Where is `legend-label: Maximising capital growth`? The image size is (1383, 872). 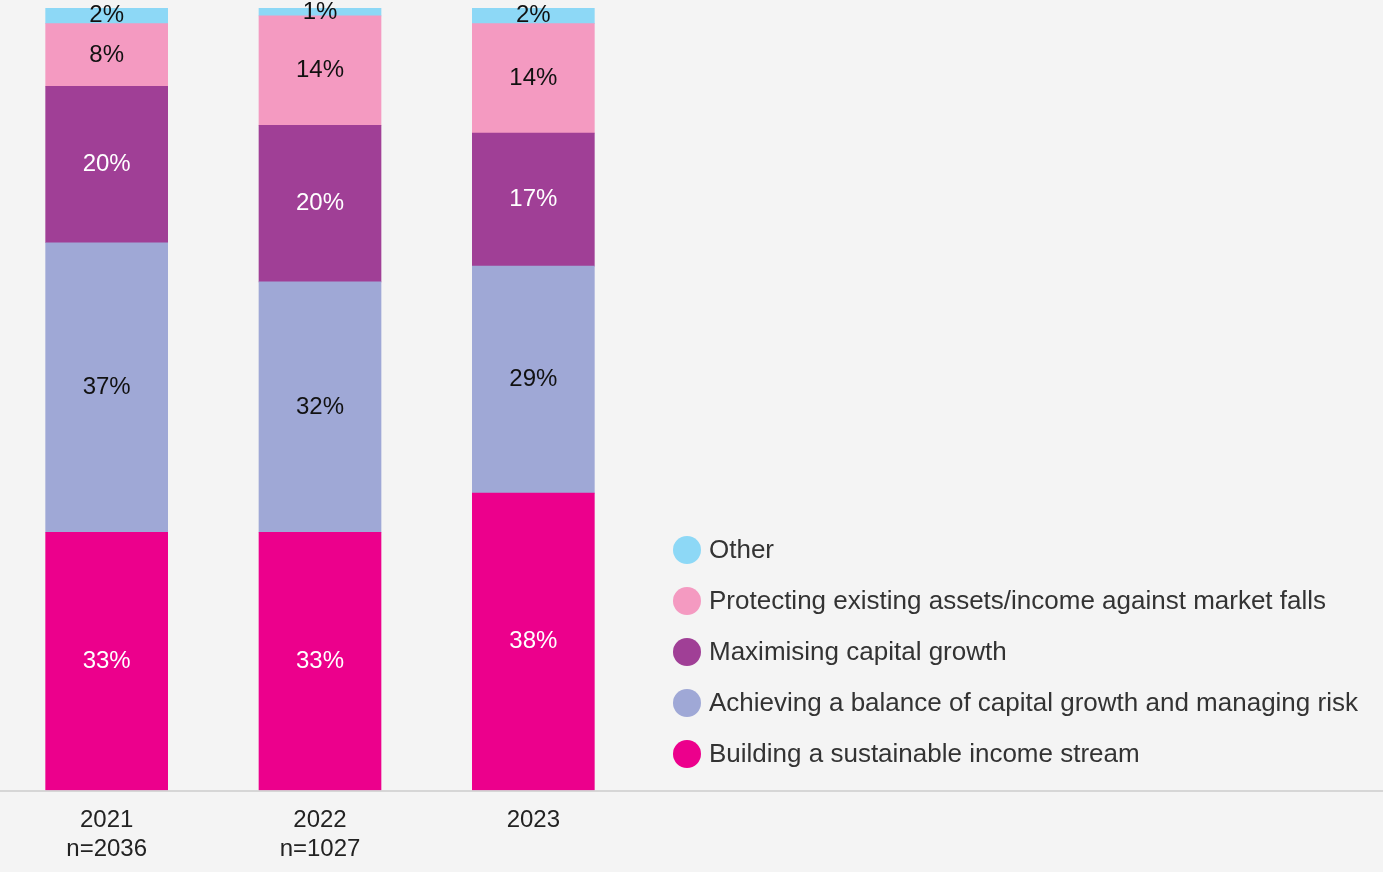 legend-label: Maximising capital growth is located at coordinates (858, 651).